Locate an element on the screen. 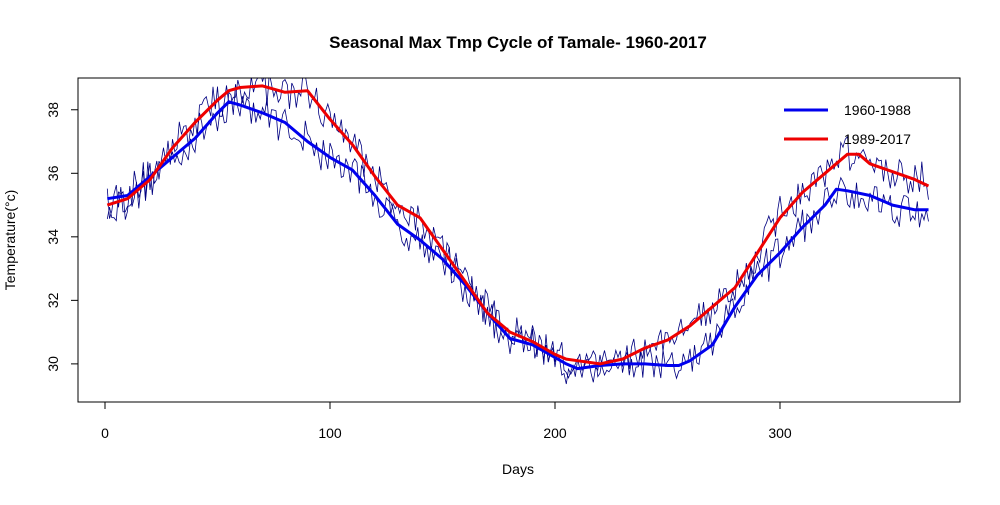 The image size is (1000, 505). y-tick-label: 30 is located at coordinates (53, 364).